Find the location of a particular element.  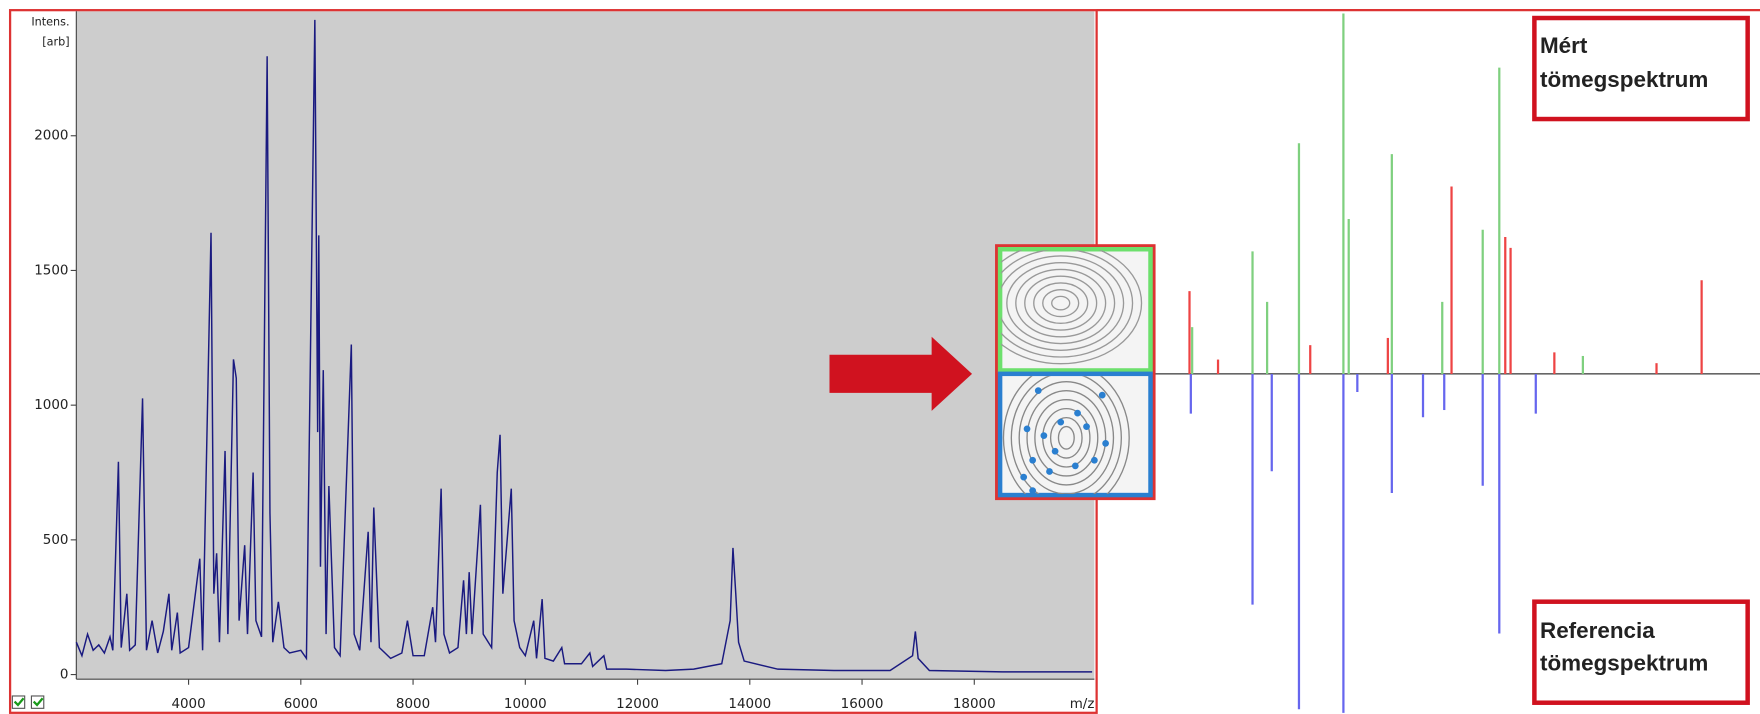

x-tick-label: 12000 is located at coordinates (637, 704).